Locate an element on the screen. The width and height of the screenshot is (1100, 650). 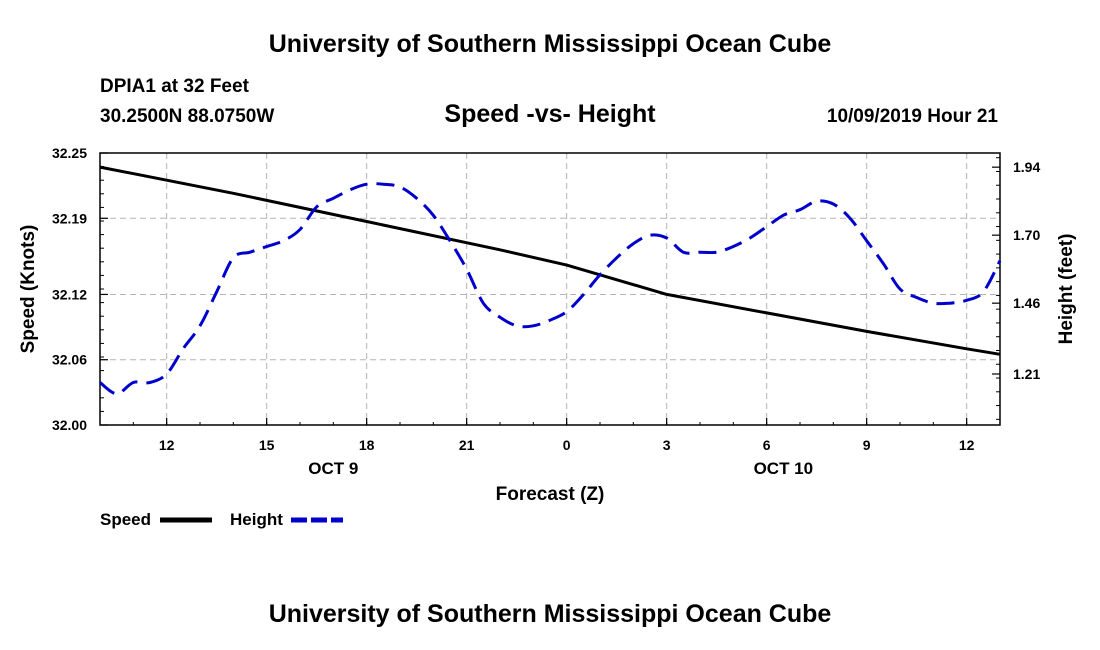
y-axis-right-title: Height (feet) is located at coordinates (1066, 289).